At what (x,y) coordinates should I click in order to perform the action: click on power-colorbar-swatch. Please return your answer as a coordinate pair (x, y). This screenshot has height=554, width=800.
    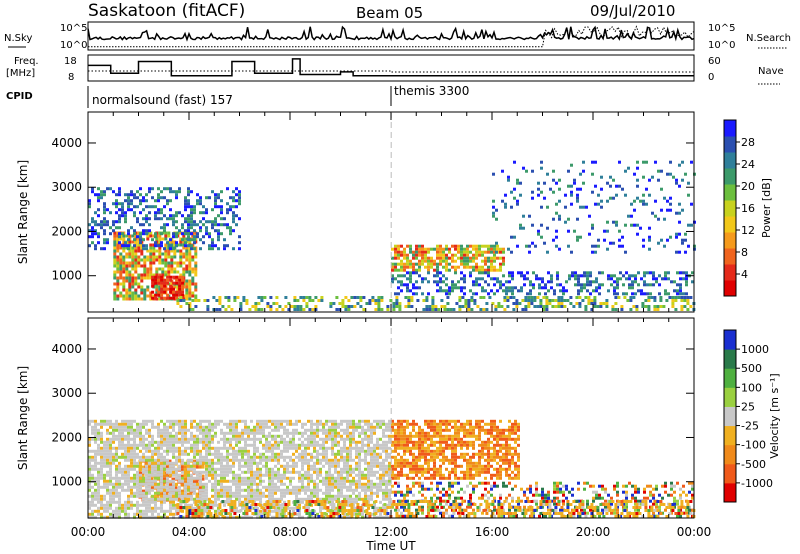
    Looking at the image, I should click on (730, 240).